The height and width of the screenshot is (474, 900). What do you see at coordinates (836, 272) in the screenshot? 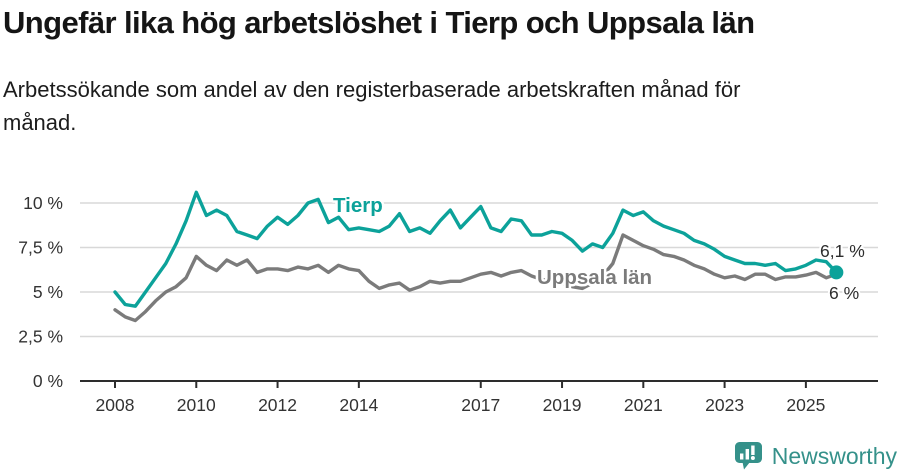
I see `tierp-end-dot` at bounding box center [836, 272].